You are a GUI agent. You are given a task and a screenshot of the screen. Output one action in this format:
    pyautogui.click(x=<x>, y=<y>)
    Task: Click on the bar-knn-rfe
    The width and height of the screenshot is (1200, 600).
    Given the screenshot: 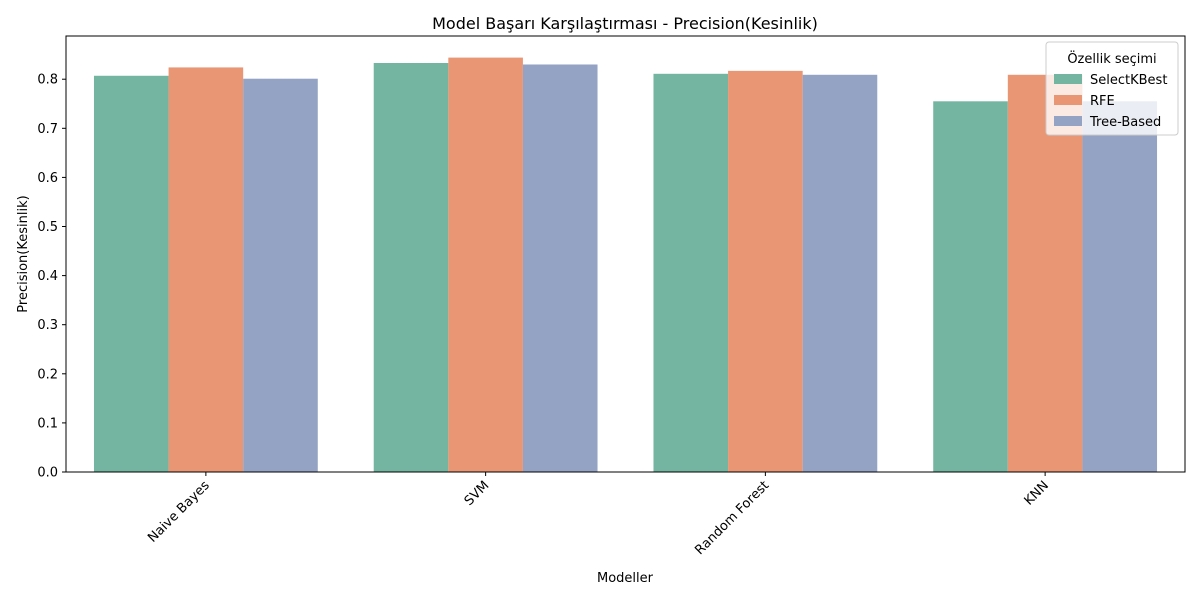 What is the action you would take?
    pyautogui.click(x=1045, y=273)
    